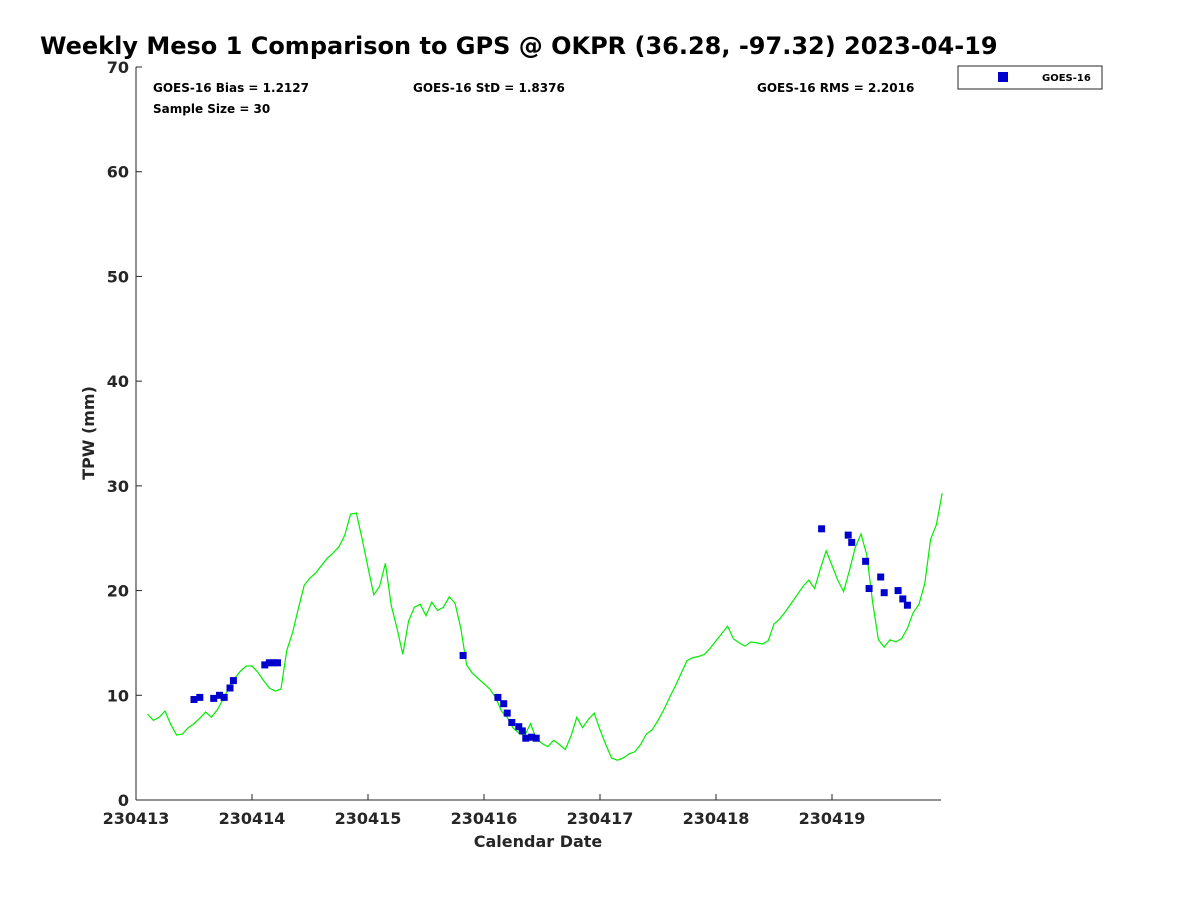 This screenshot has width=1200, height=900. I want to click on y-tick-label: 70, so click(118, 67).